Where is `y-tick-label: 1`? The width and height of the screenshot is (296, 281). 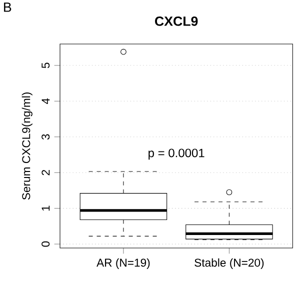 y-tick-label: 1 is located at coordinates (46, 208).